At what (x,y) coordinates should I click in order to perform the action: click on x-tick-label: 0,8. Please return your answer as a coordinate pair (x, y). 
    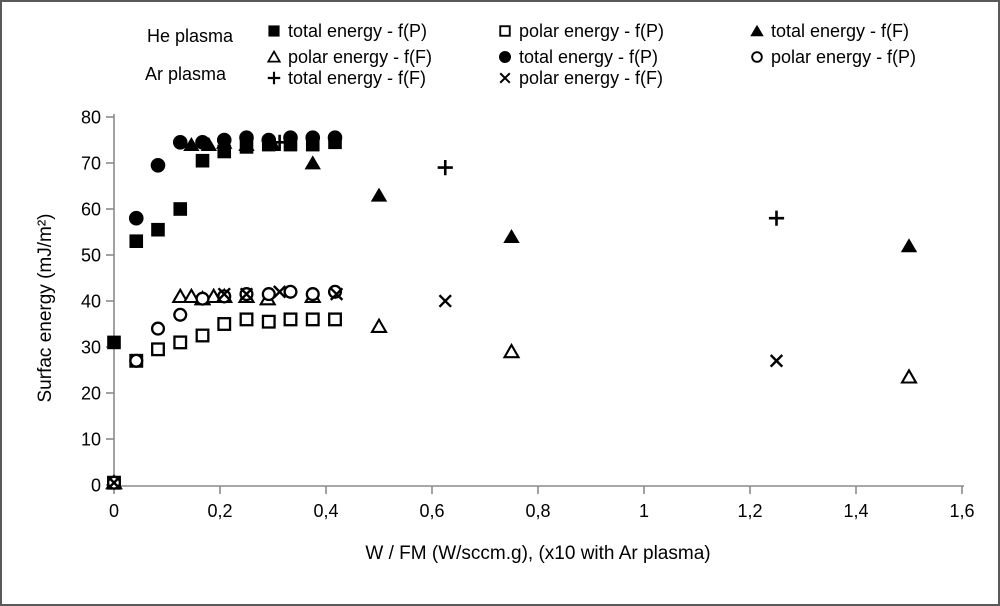
    Looking at the image, I should click on (537, 511).